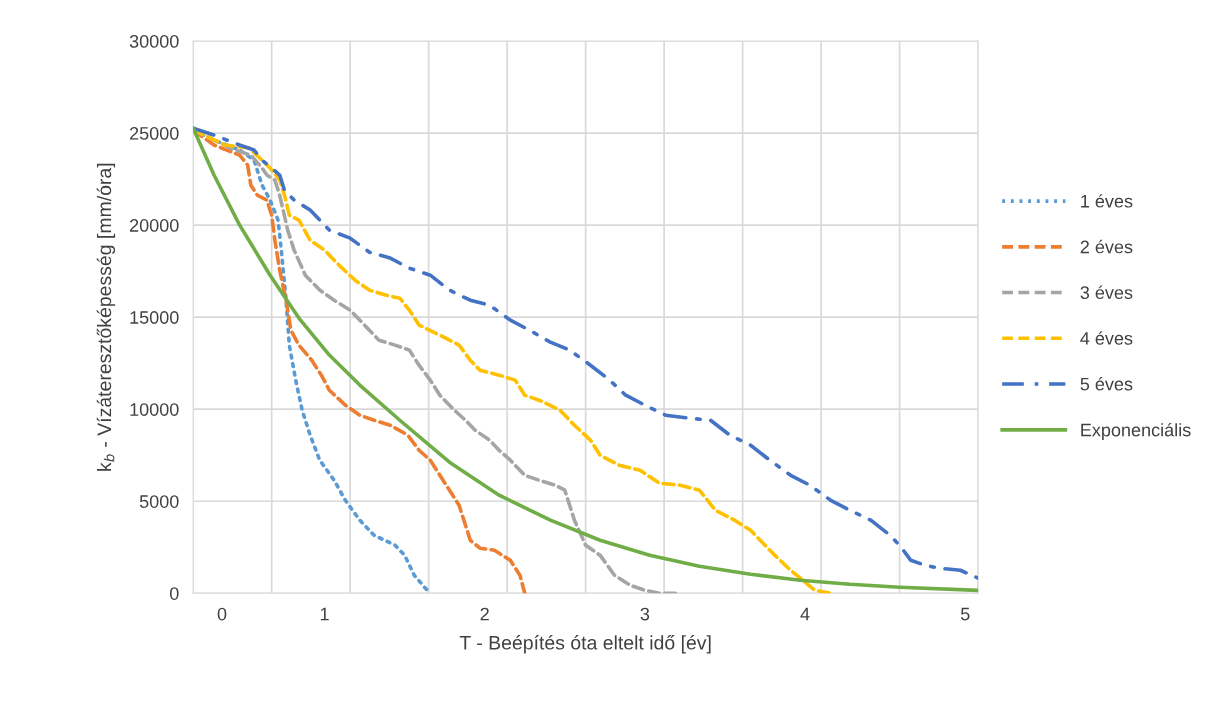 The image size is (1215, 720). What do you see at coordinates (324, 614) in the screenshot?
I see `x-tick-label: 1` at bounding box center [324, 614].